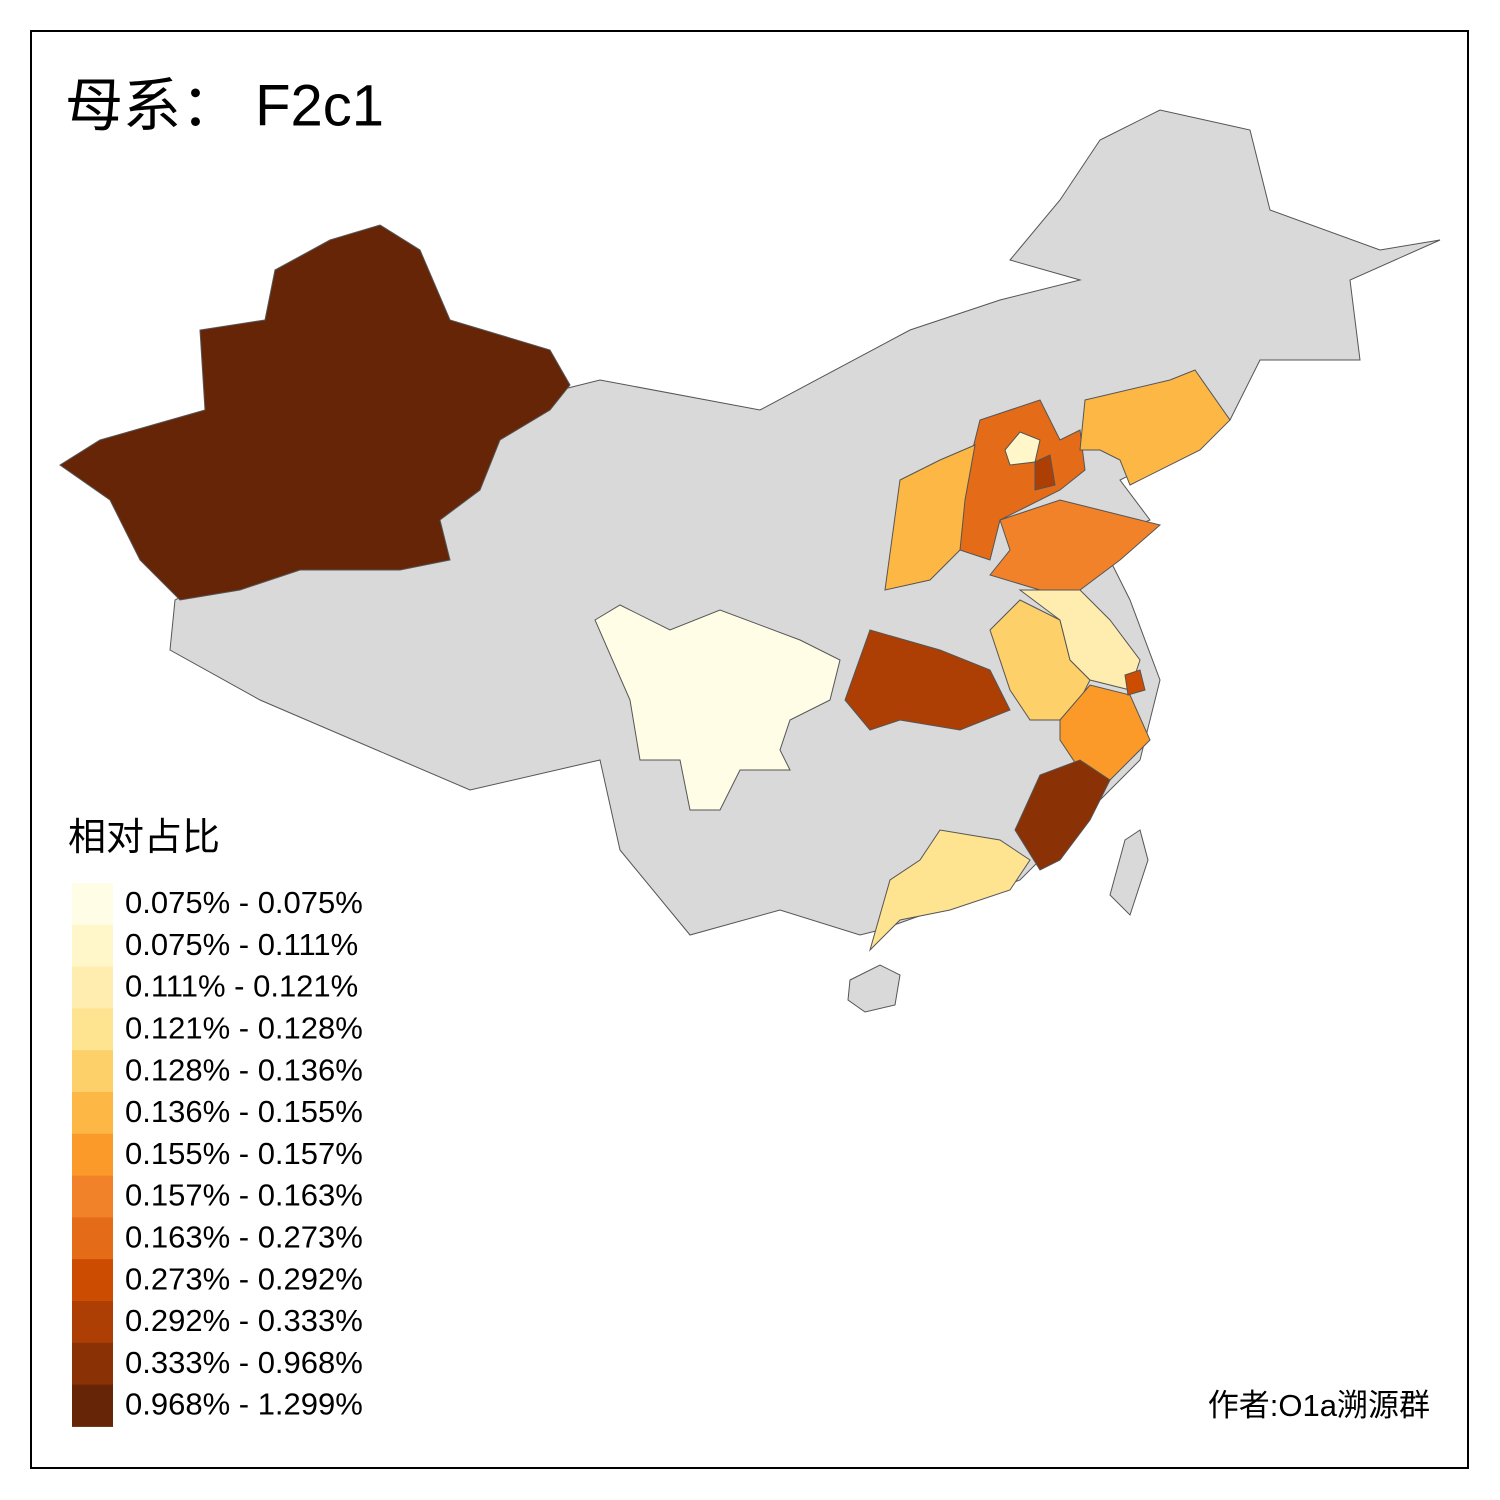  Describe the element at coordinates (144, 838) in the screenshot. I see `legend-title: 相对占比` at that location.